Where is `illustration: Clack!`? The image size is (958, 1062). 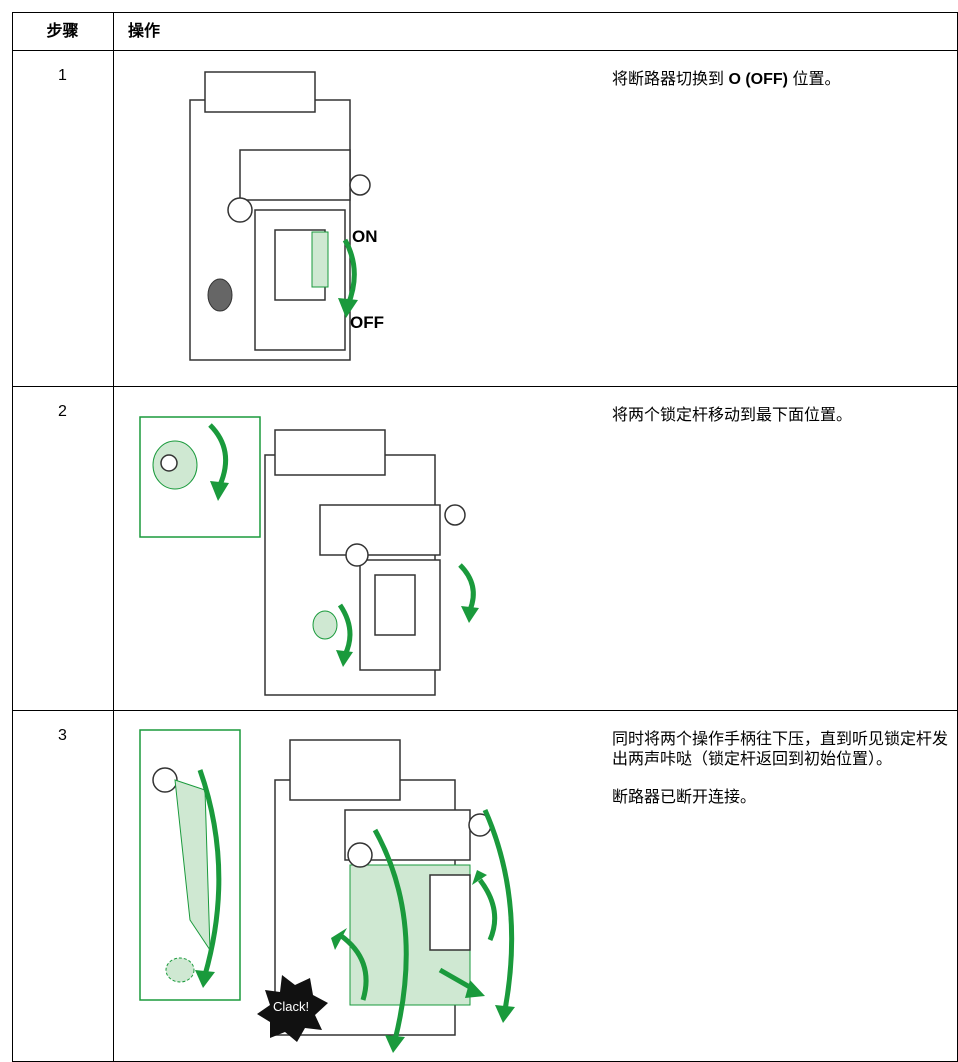 illustration: Clack! is located at coordinates (327, 891).